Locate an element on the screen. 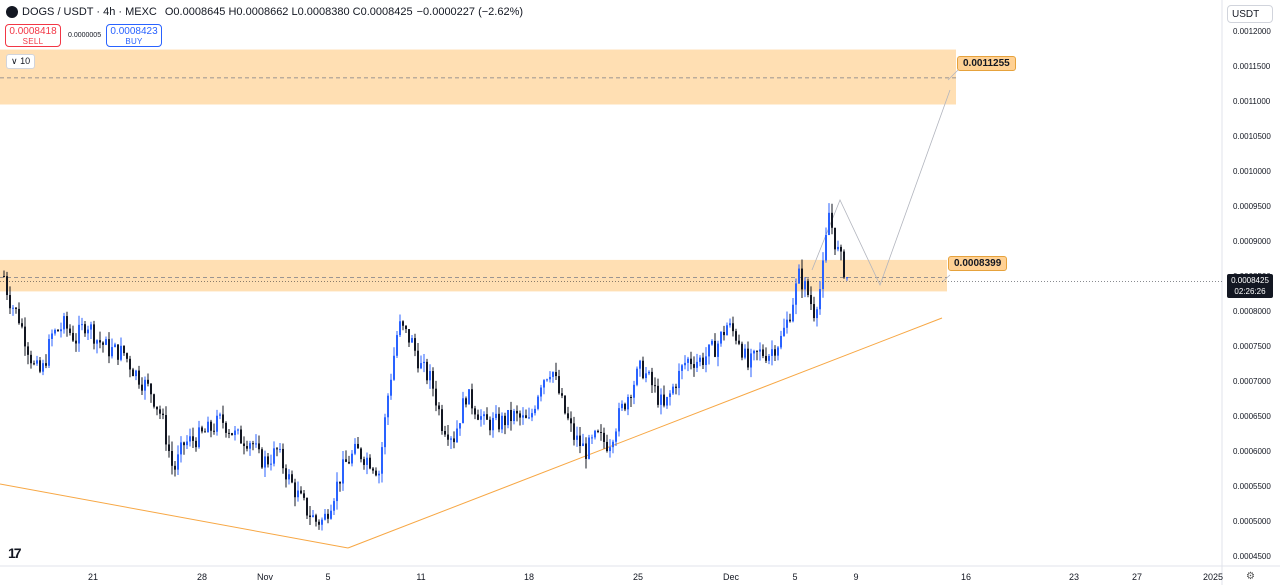  indicator-count: 10 is located at coordinates (25, 61).